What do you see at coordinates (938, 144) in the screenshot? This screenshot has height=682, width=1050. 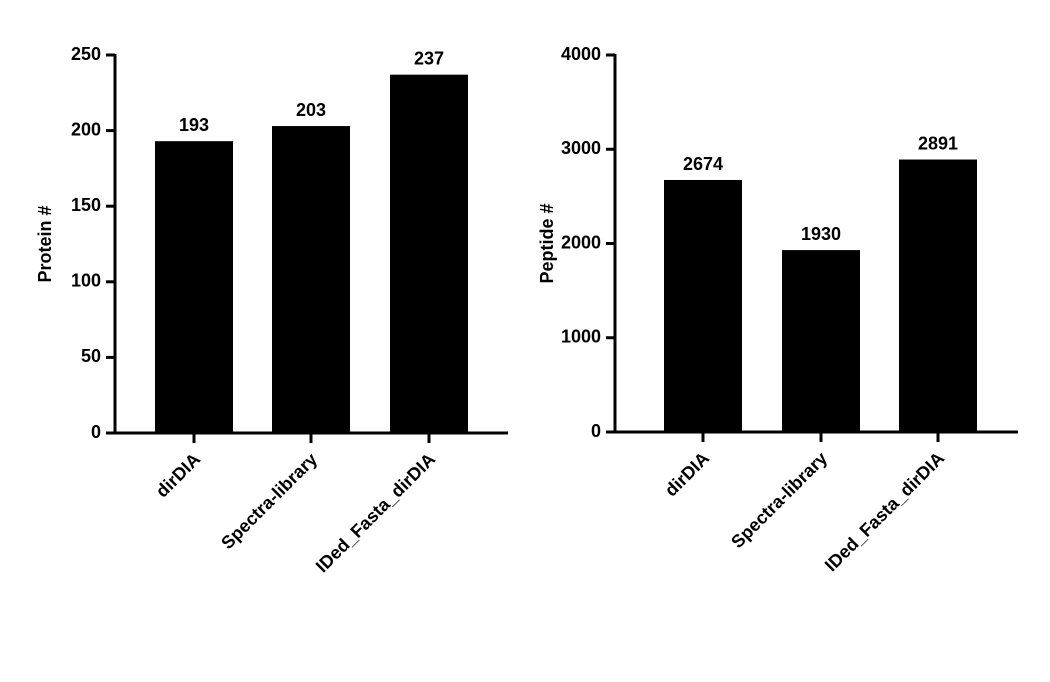 I see `data-label: 2891` at bounding box center [938, 144].